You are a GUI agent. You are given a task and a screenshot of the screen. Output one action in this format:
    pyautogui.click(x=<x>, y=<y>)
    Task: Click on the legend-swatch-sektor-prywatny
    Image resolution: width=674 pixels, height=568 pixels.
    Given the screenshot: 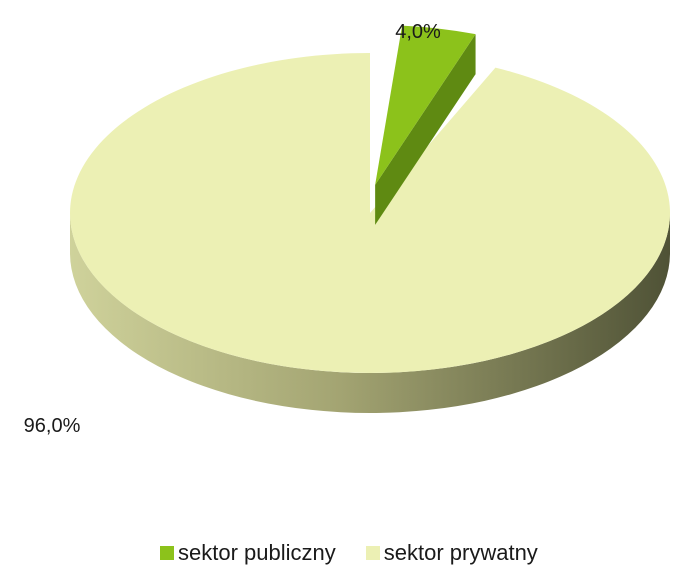 What is the action you would take?
    pyautogui.click(x=372, y=553)
    